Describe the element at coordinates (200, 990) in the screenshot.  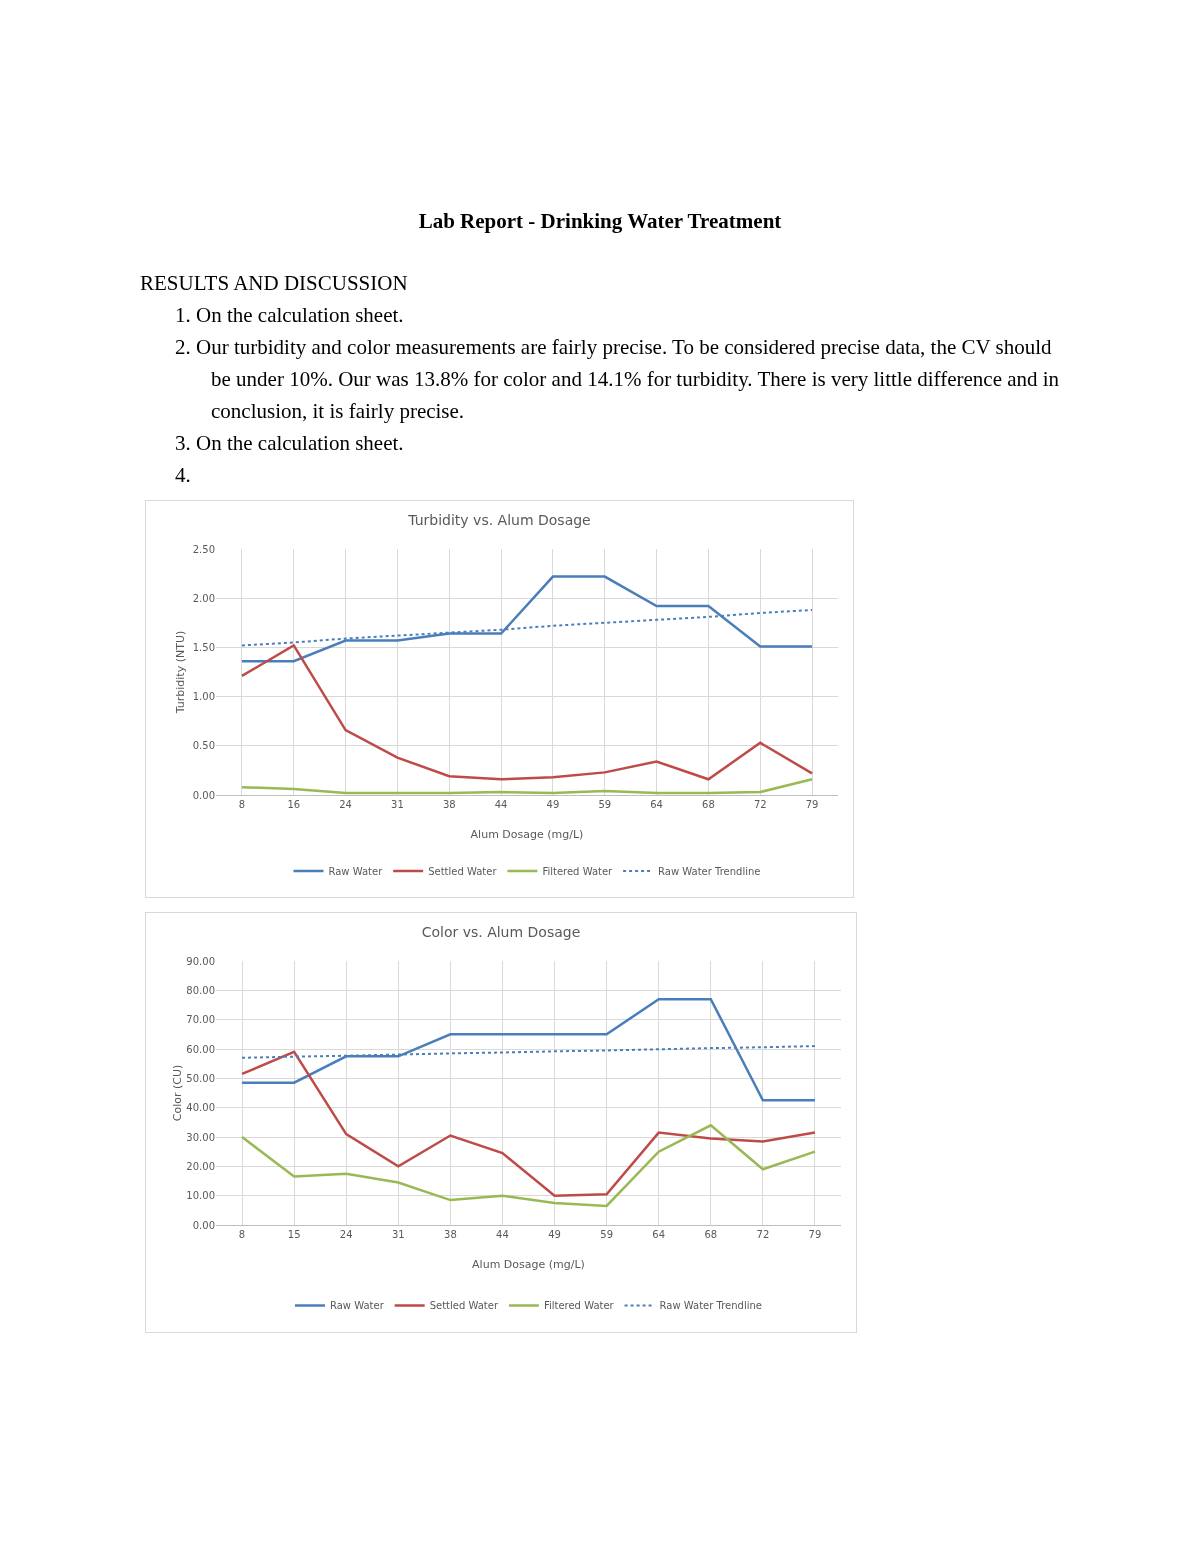
I see `y-tick-label: 80.00` at that location.